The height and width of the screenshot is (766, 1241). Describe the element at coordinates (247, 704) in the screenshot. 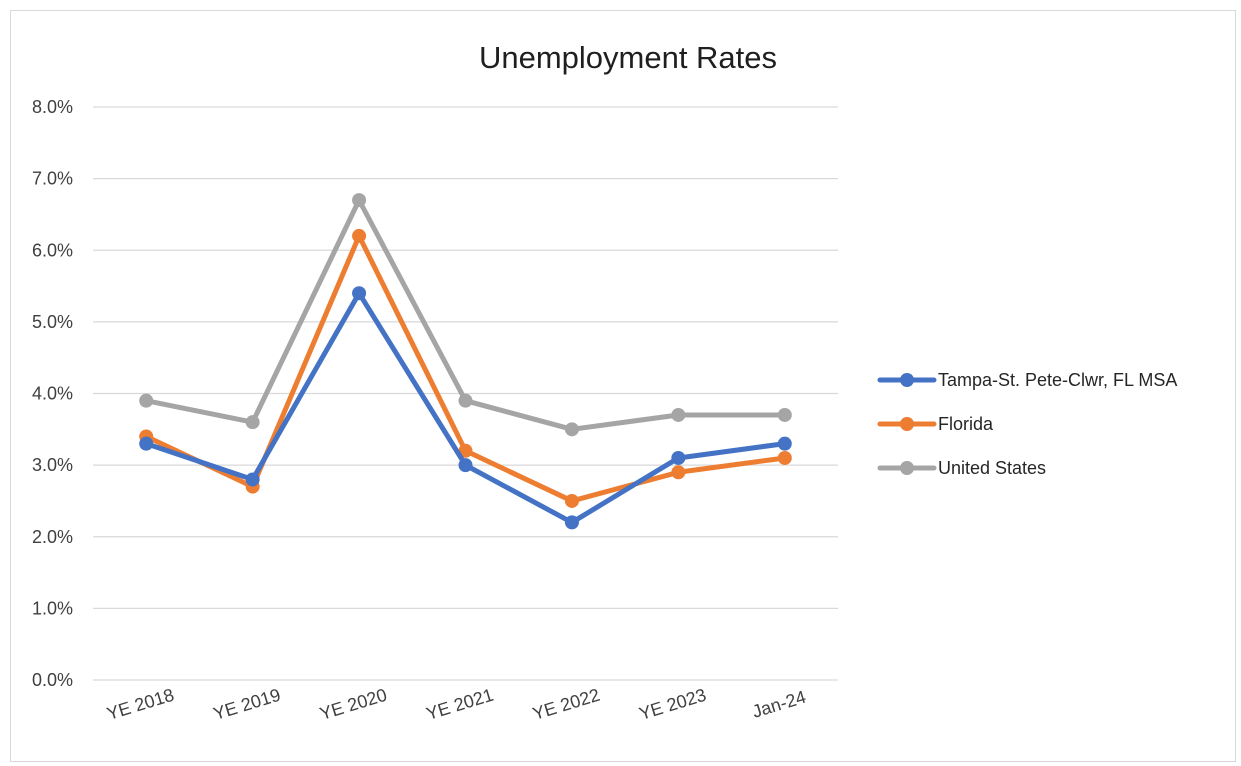

I see `x-tick-label: YE 2019` at that location.